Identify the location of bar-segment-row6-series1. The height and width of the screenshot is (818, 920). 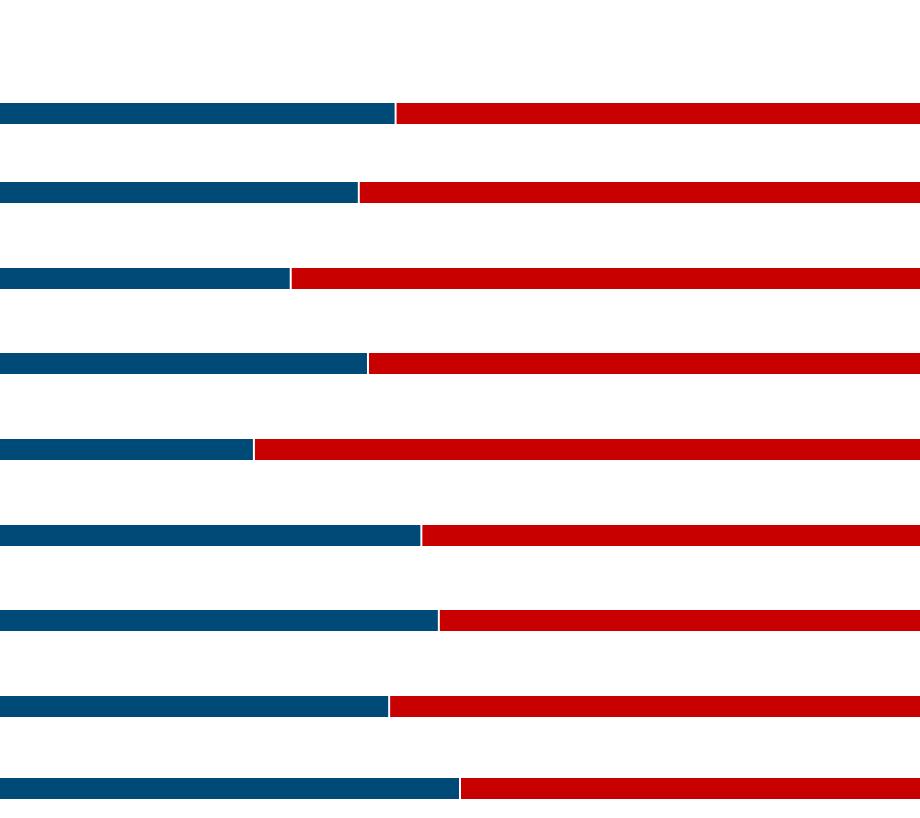
(210, 535).